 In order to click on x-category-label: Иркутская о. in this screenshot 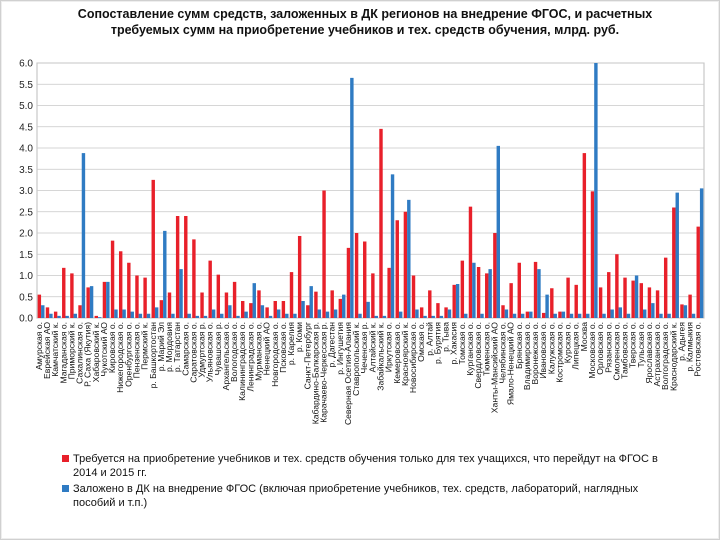, I will do `click(389, 347)`.